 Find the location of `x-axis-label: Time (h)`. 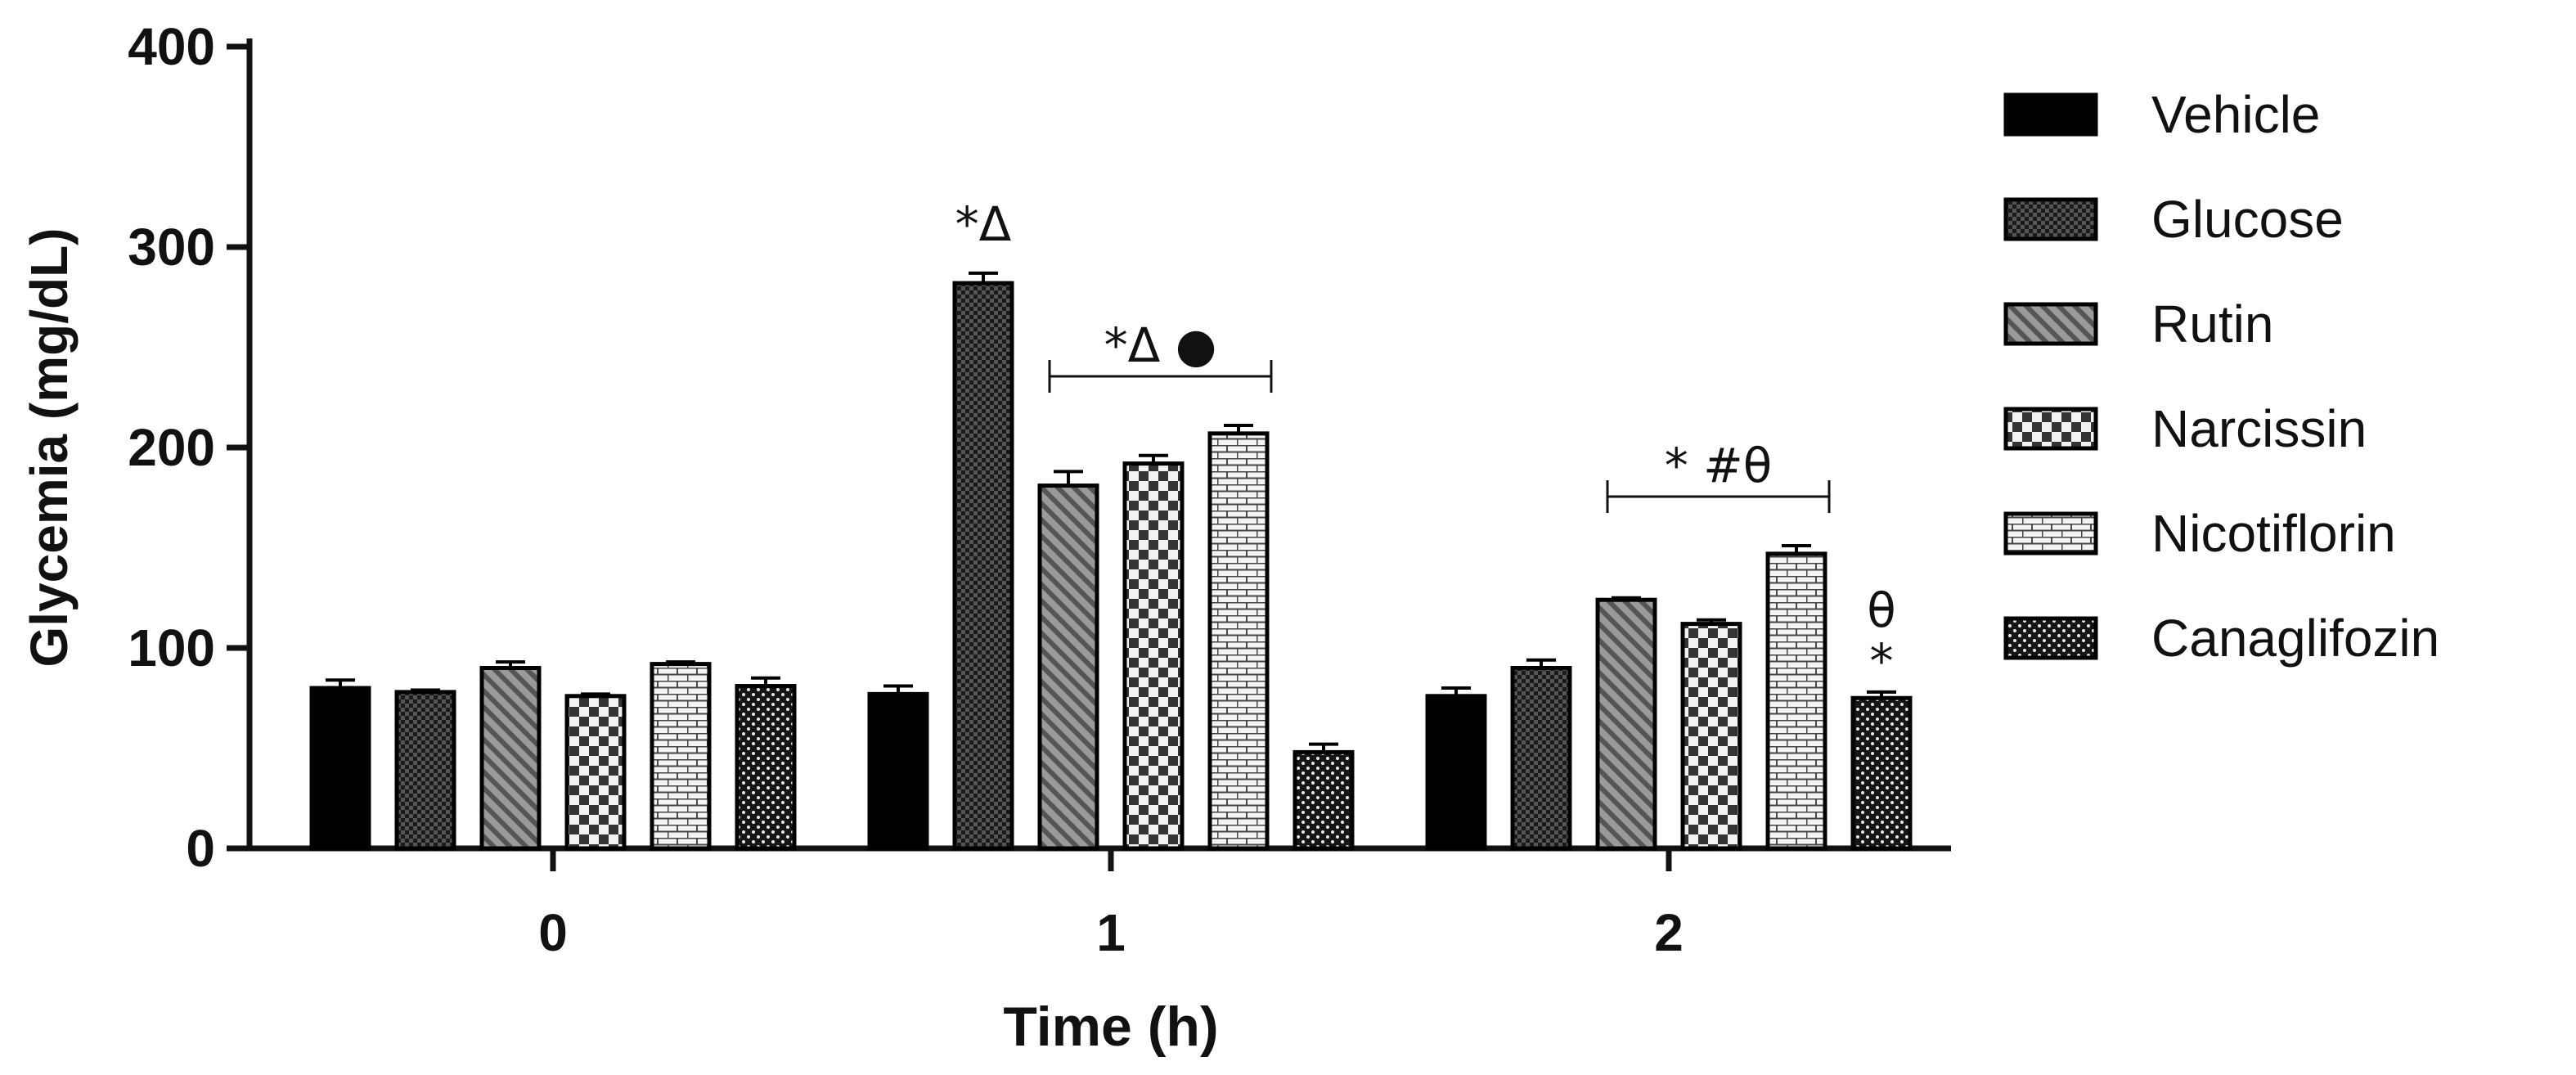

x-axis-label: Time (h) is located at coordinates (1110, 1027).